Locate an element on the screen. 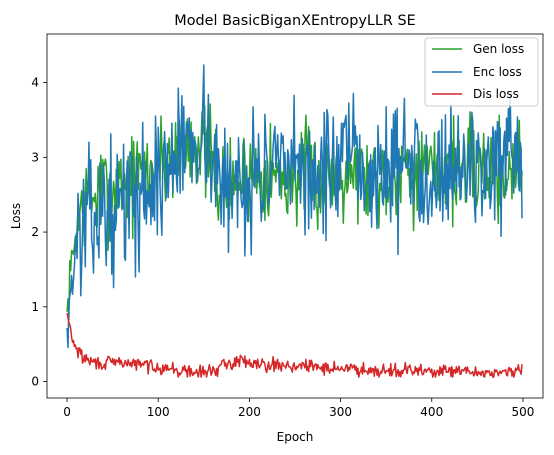  x-tick-label: 500 is located at coordinates (522, 412).